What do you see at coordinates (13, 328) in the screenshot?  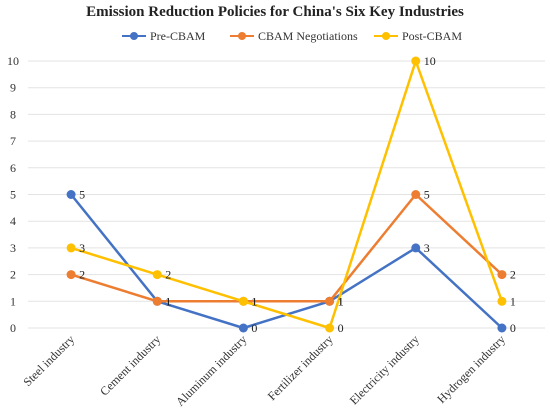 I see `y-tick-label: 0` at bounding box center [13, 328].